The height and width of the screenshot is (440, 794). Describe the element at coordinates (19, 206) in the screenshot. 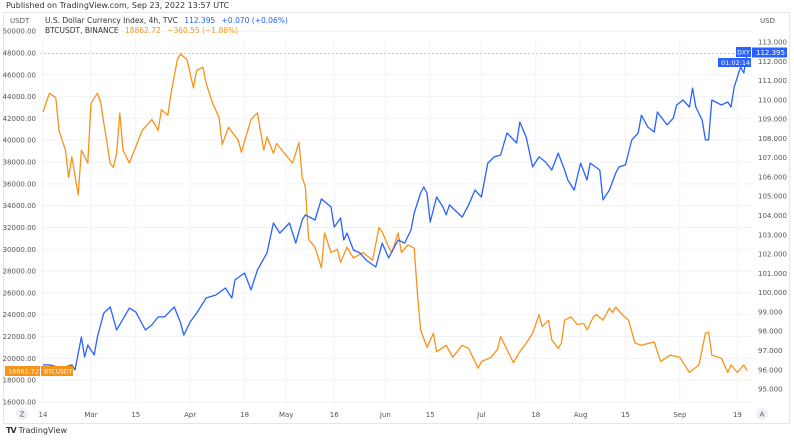

I see `left-tick-label: 34000.00` at that location.